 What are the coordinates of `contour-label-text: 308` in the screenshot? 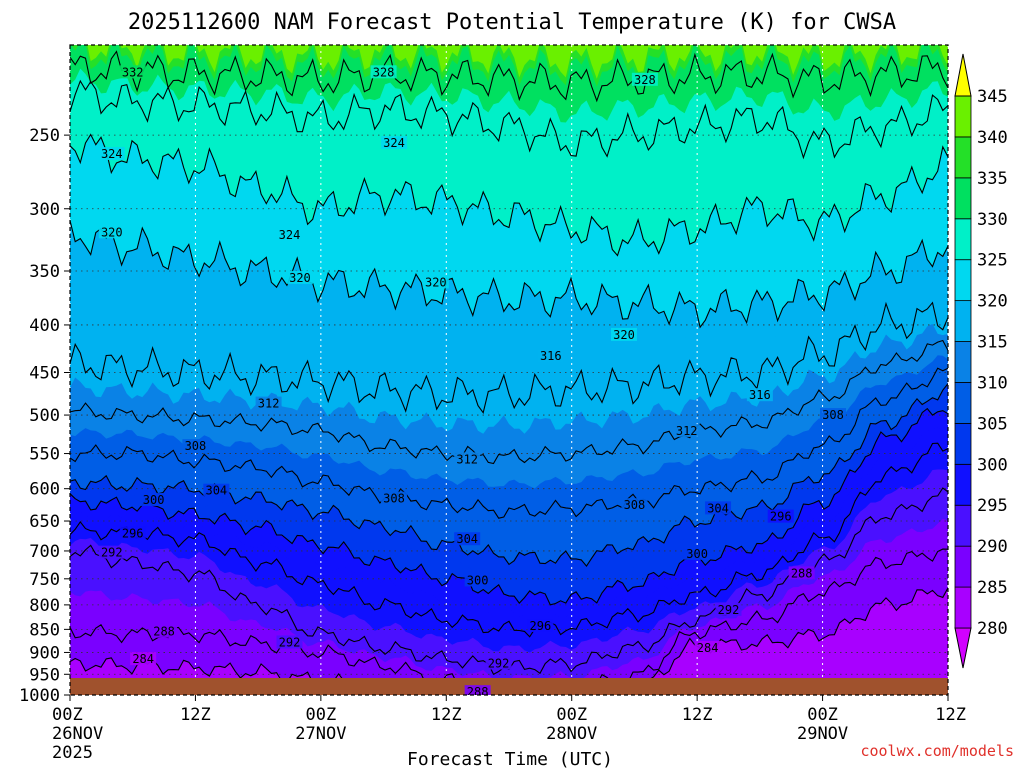 It's located at (394, 499).